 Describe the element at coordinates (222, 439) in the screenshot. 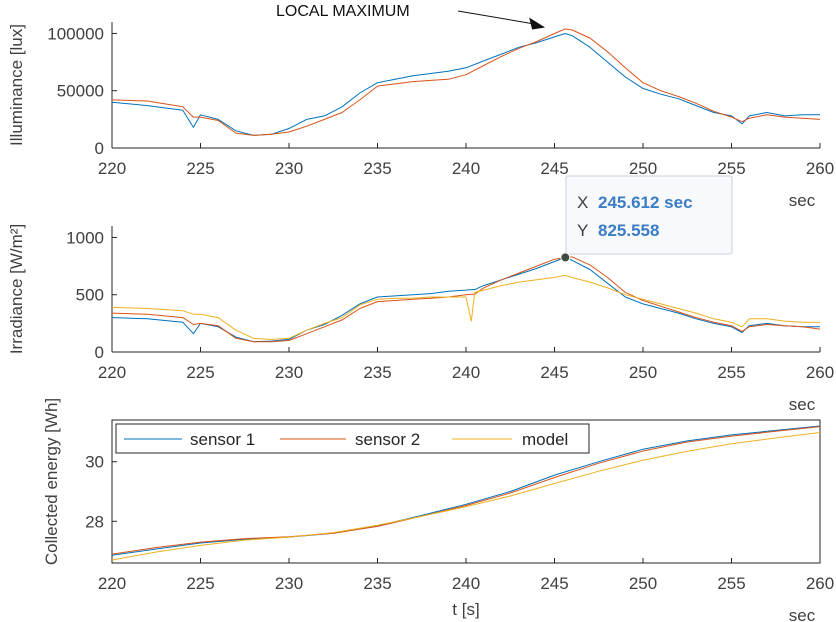

I see `legend-label-sensor-1: sensor 1` at that location.